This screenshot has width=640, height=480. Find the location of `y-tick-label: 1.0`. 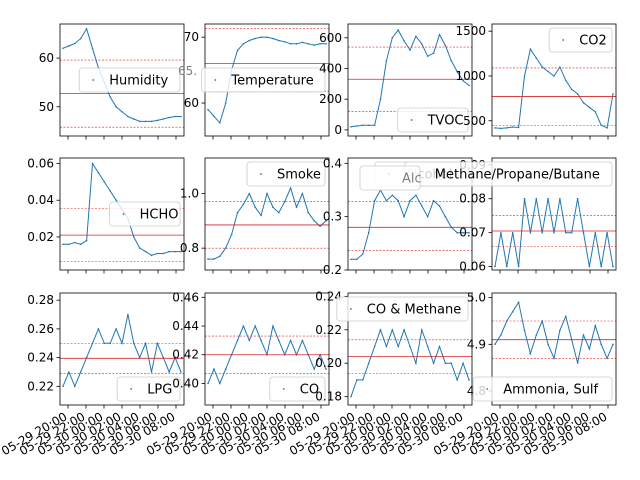

y-tick-label: 1.0 is located at coordinates (189, 194).